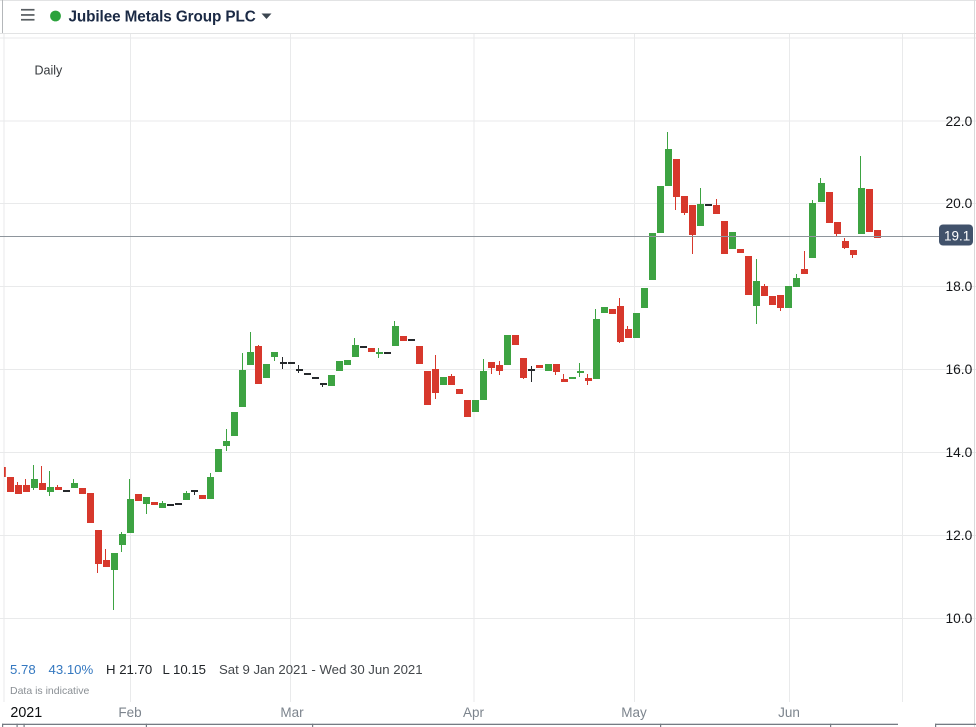 This screenshot has height=727, width=976. What do you see at coordinates (634, 712) in the screenshot?
I see `svg-text: May` at bounding box center [634, 712].